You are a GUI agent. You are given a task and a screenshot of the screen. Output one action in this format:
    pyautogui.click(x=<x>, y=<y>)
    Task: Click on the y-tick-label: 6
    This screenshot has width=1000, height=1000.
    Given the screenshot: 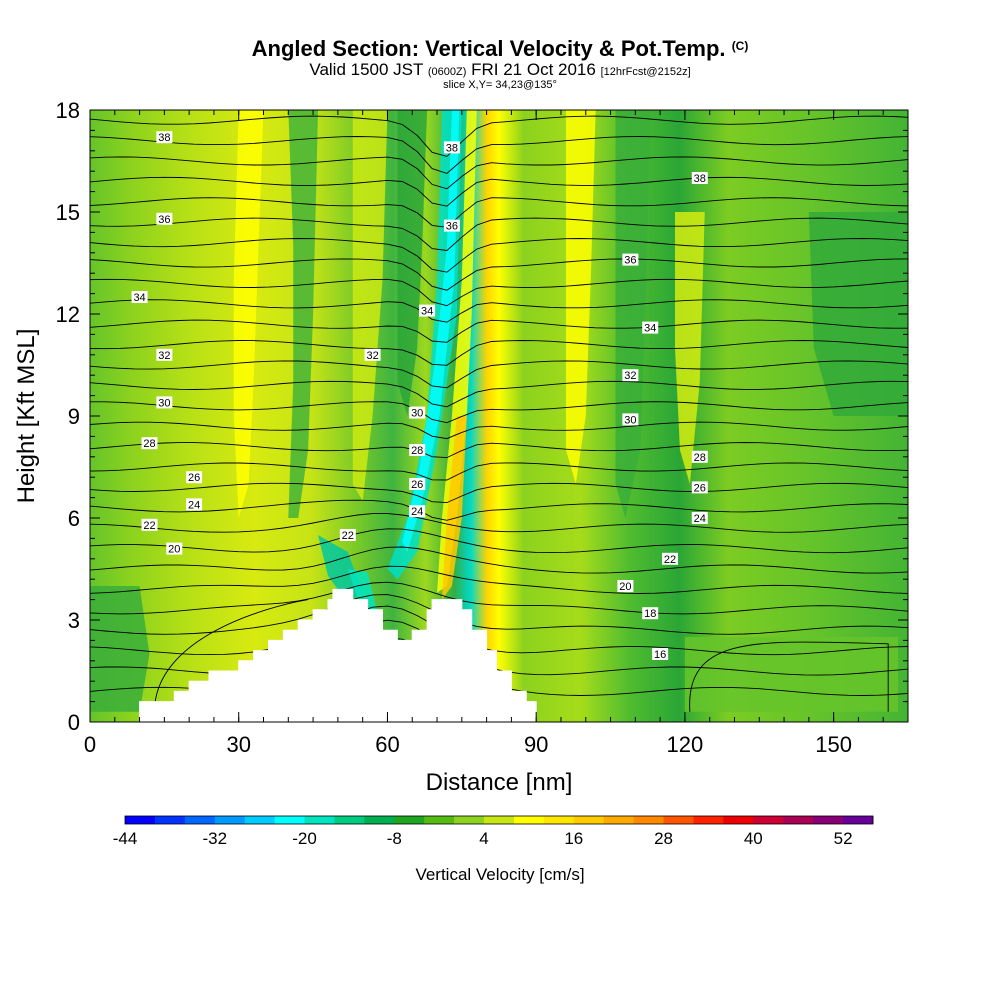 What is the action you would take?
    pyautogui.click(x=74, y=518)
    